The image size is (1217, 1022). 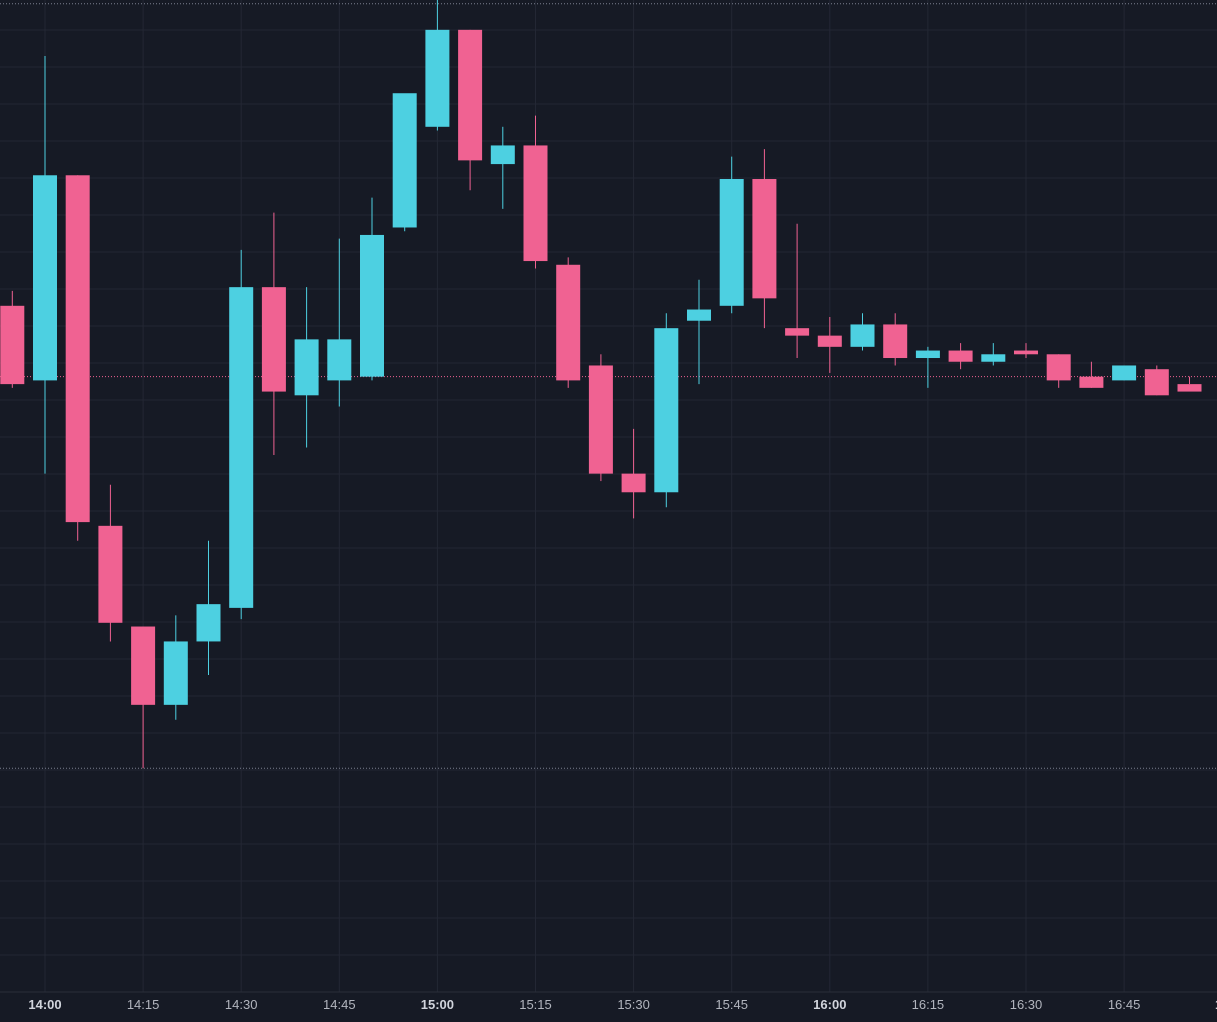 I want to click on x-tick-label: 16:45, so click(x=1124, y=1004).